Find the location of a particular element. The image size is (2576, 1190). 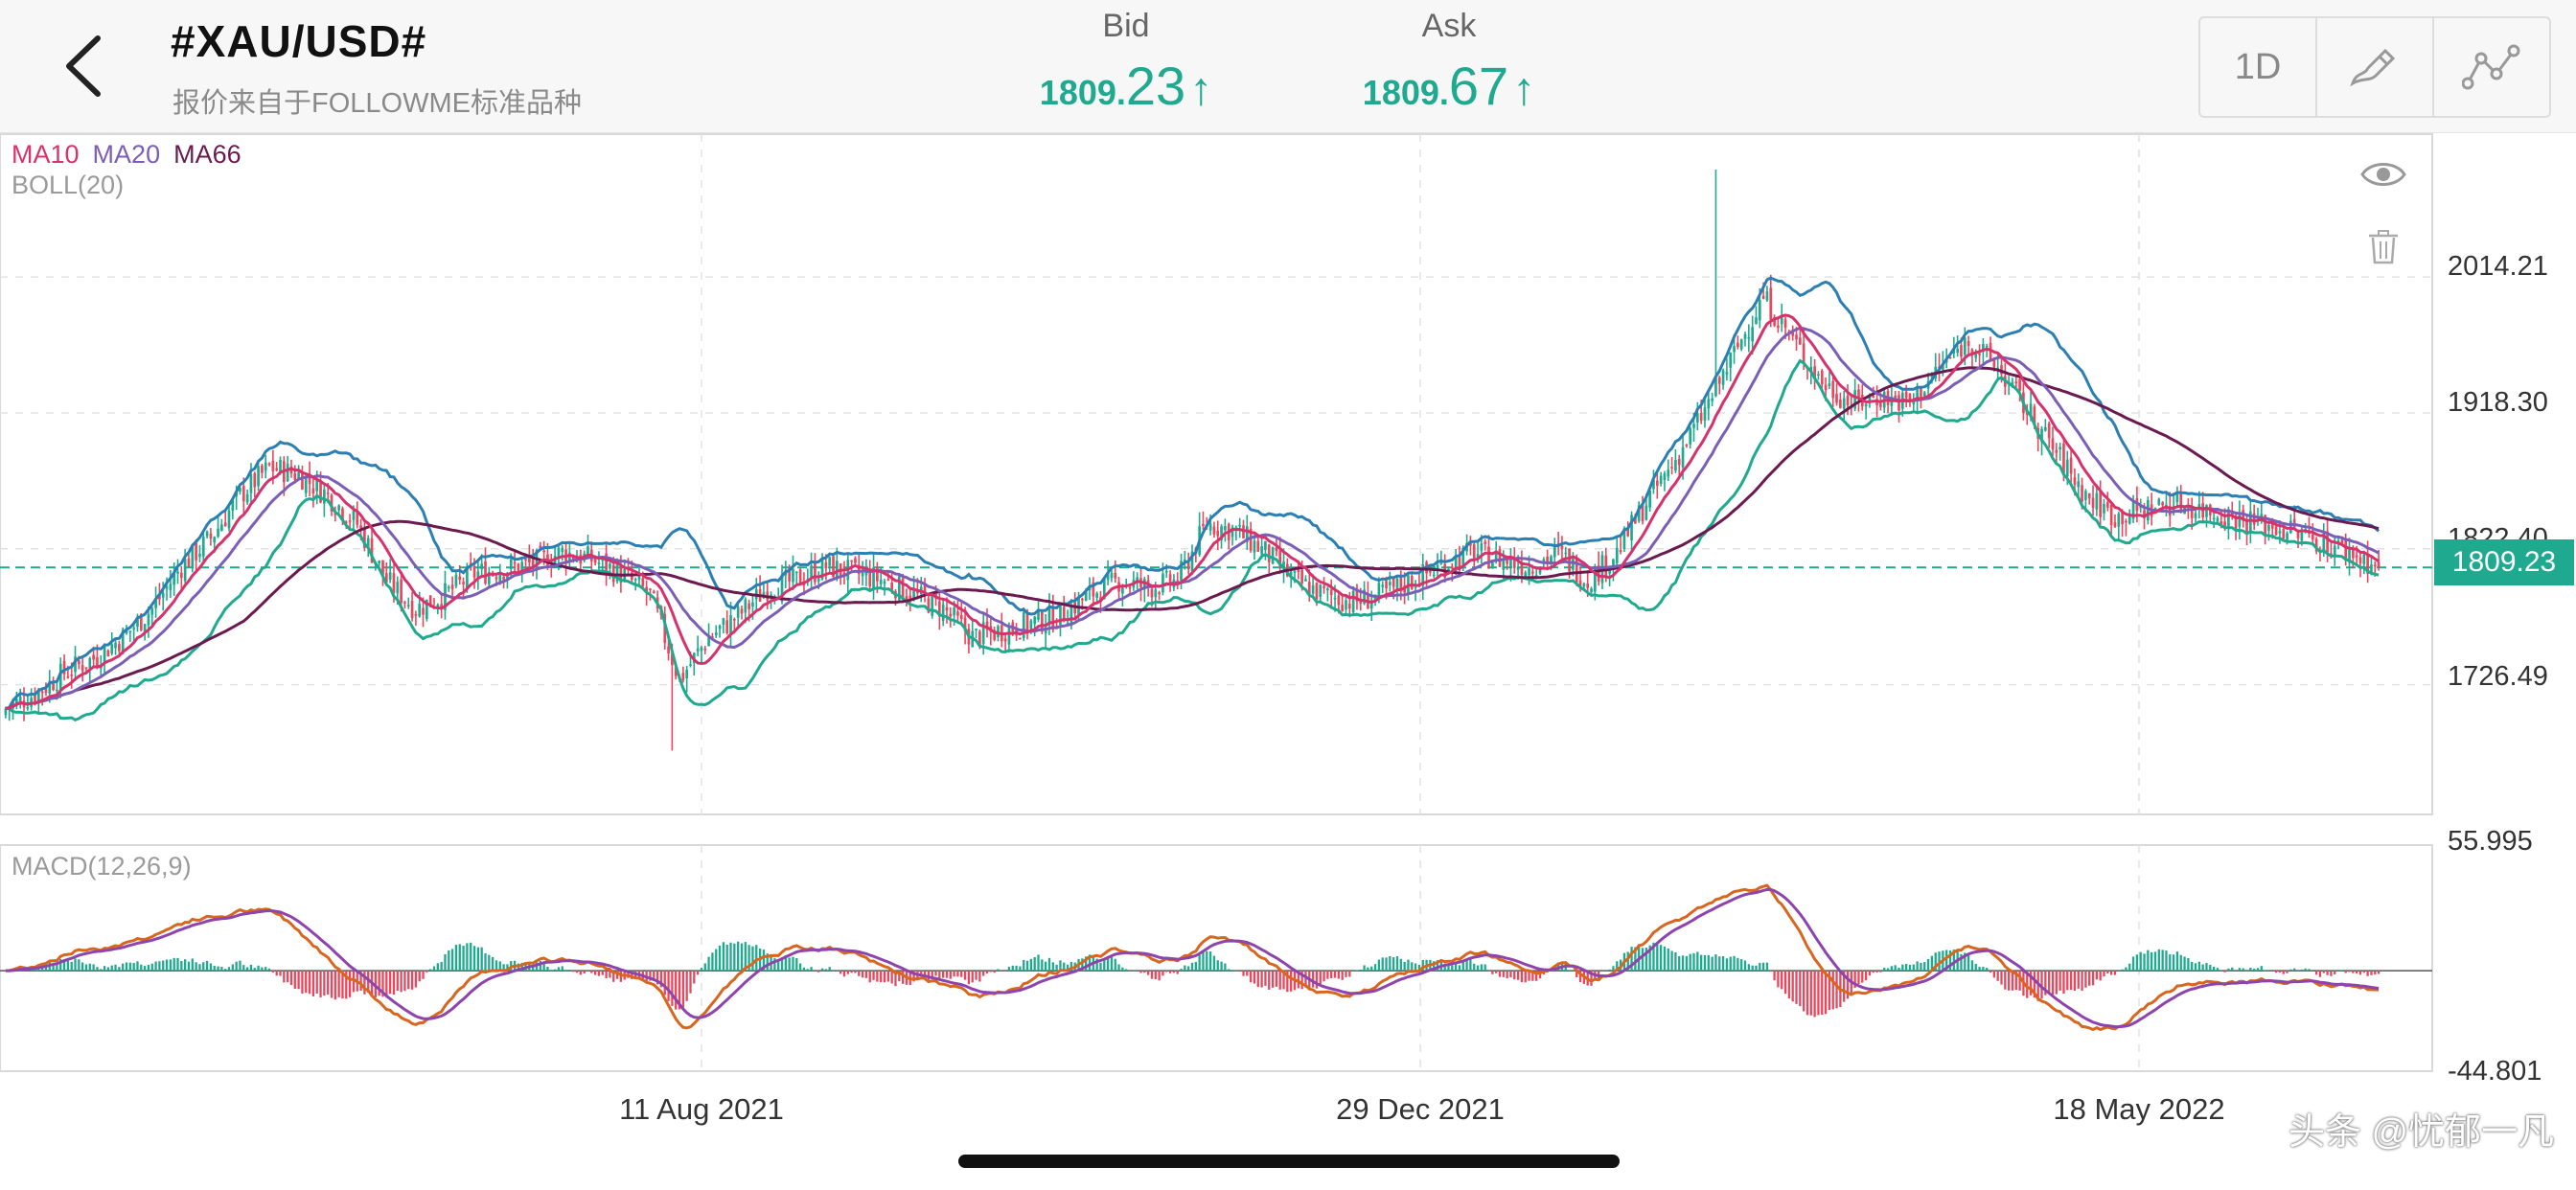

home-indicator is located at coordinates (1289, 1162).